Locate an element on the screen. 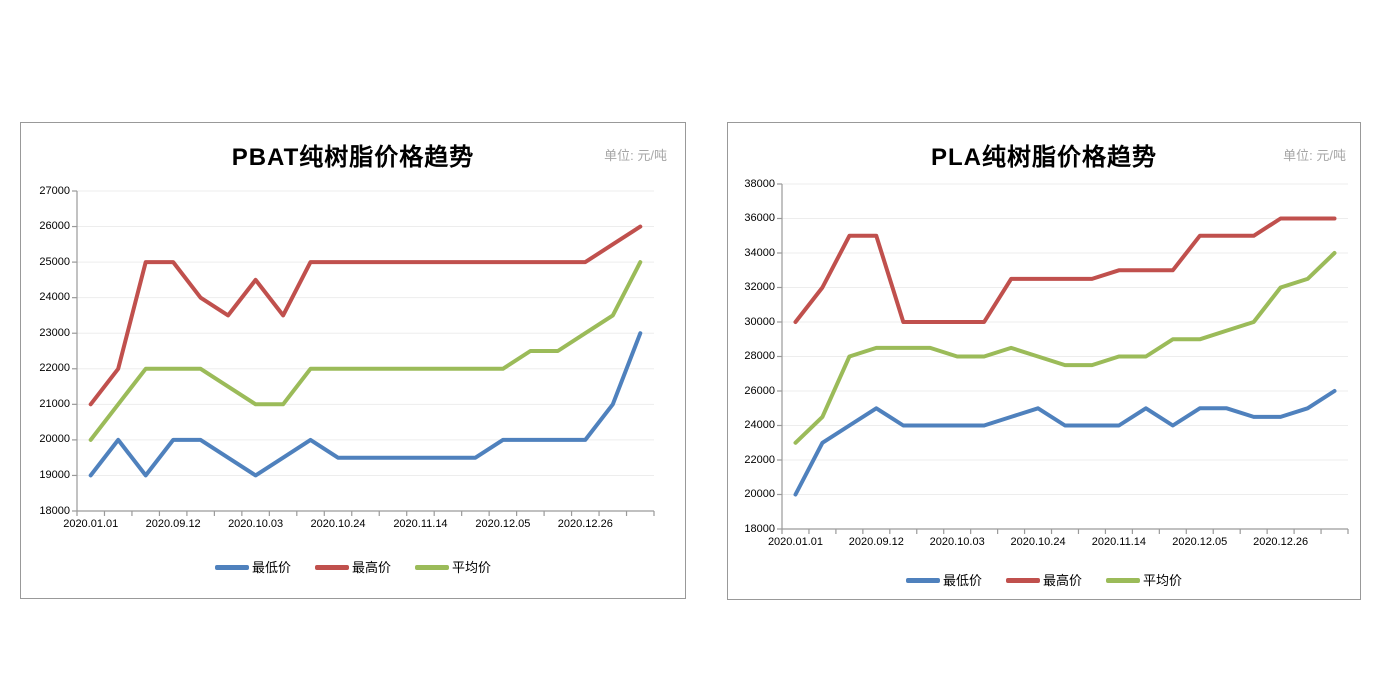 Image resolution: width=1400 pixels, height=700 pixels. y-tick-label: 38000 is located at coordinates (759, 183).